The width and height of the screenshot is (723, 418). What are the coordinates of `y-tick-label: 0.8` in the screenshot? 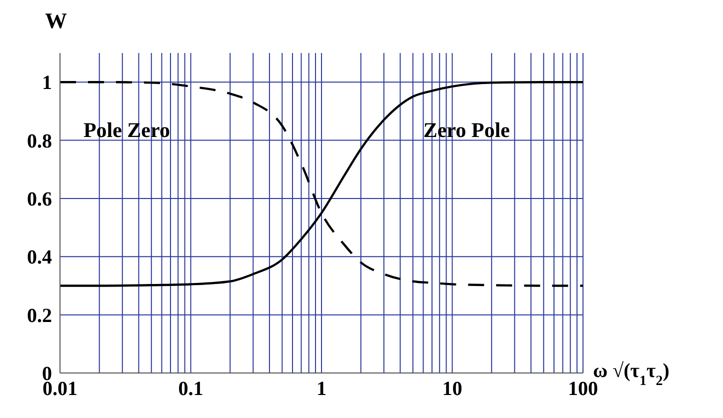 It's located at (39, 141).